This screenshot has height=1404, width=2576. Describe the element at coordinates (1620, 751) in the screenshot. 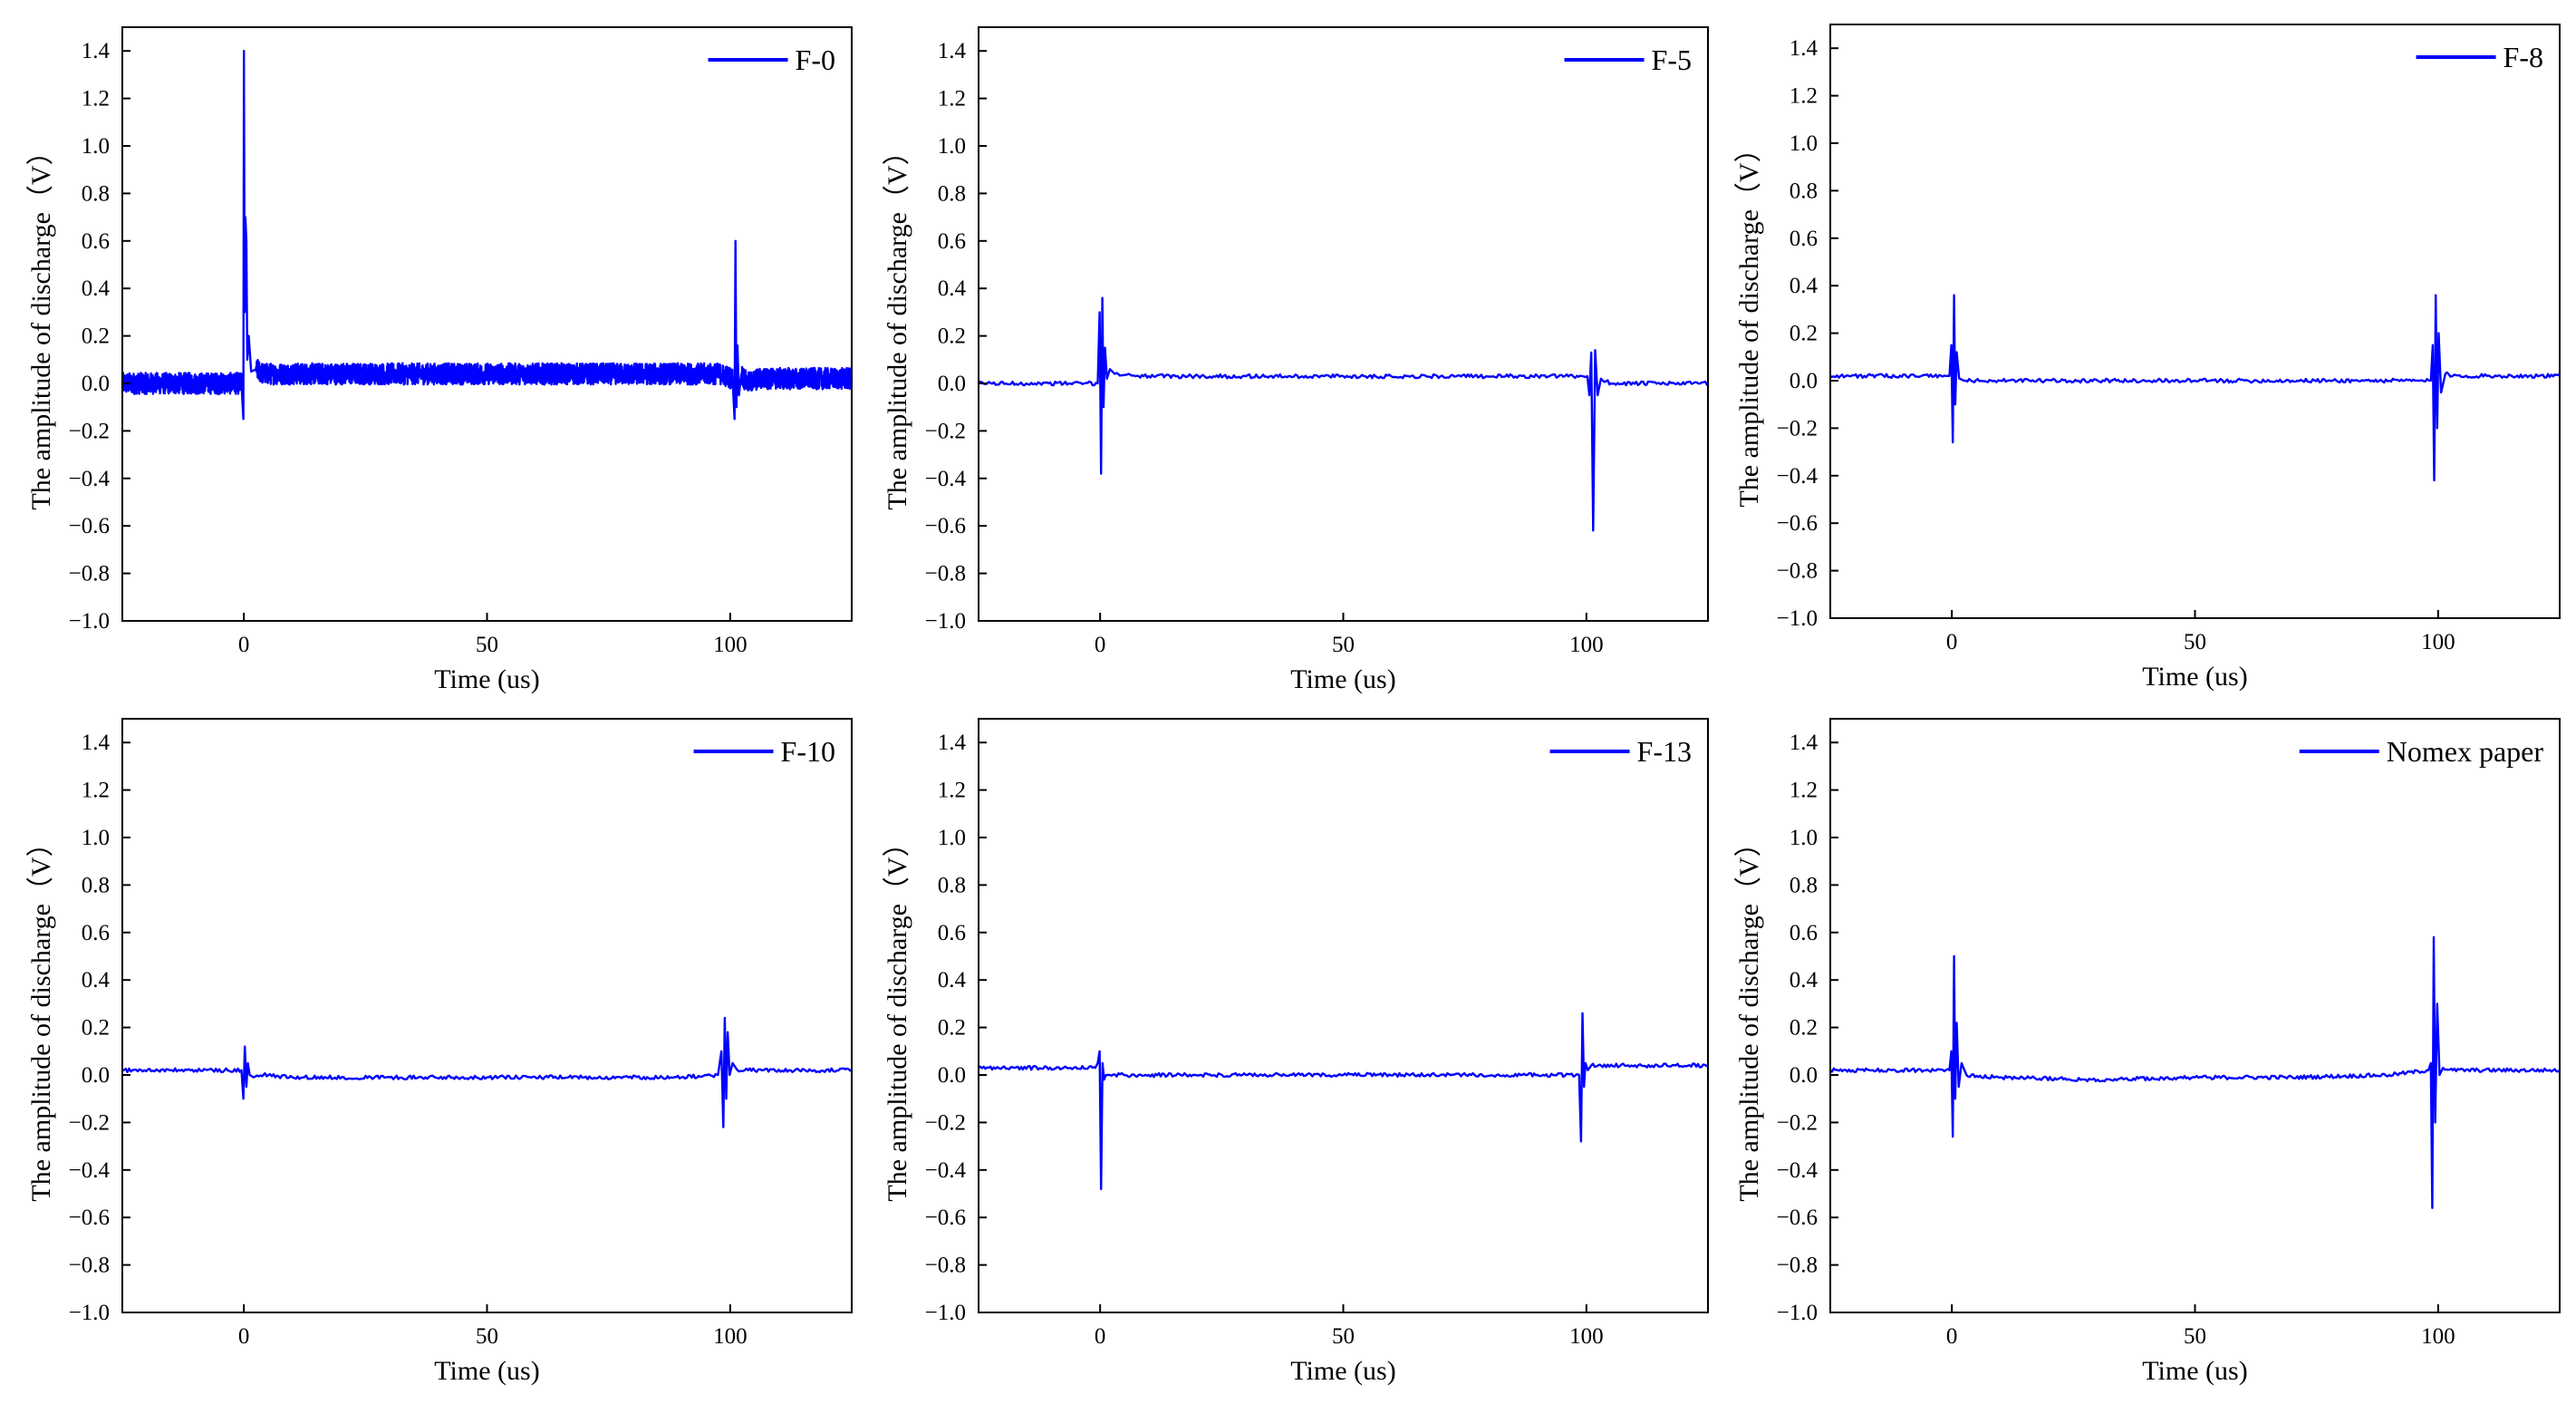

I see `legend: F-13` at that location.